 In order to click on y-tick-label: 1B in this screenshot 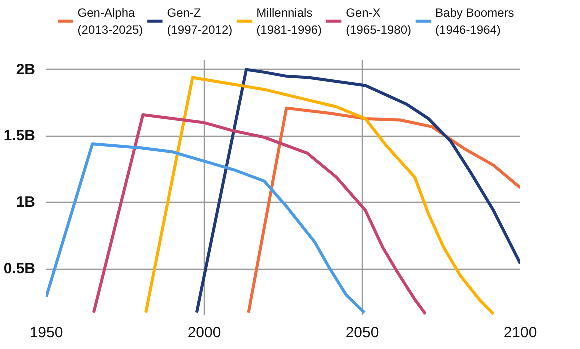, I will do `click(26, 203)`.